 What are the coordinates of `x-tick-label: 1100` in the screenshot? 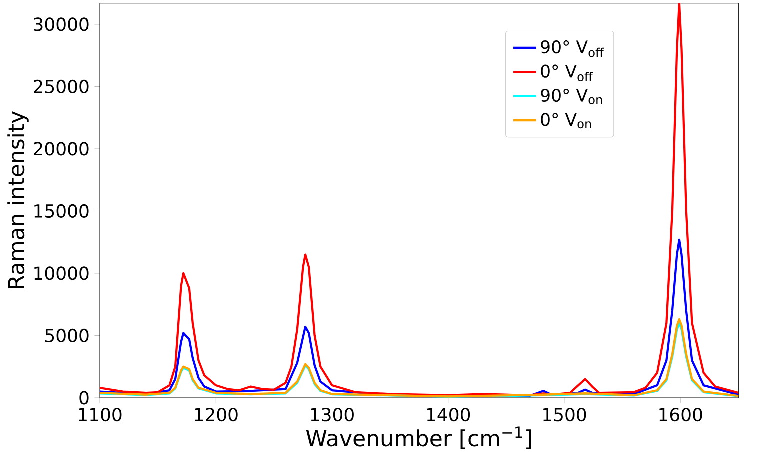 It's located at (100, 415).